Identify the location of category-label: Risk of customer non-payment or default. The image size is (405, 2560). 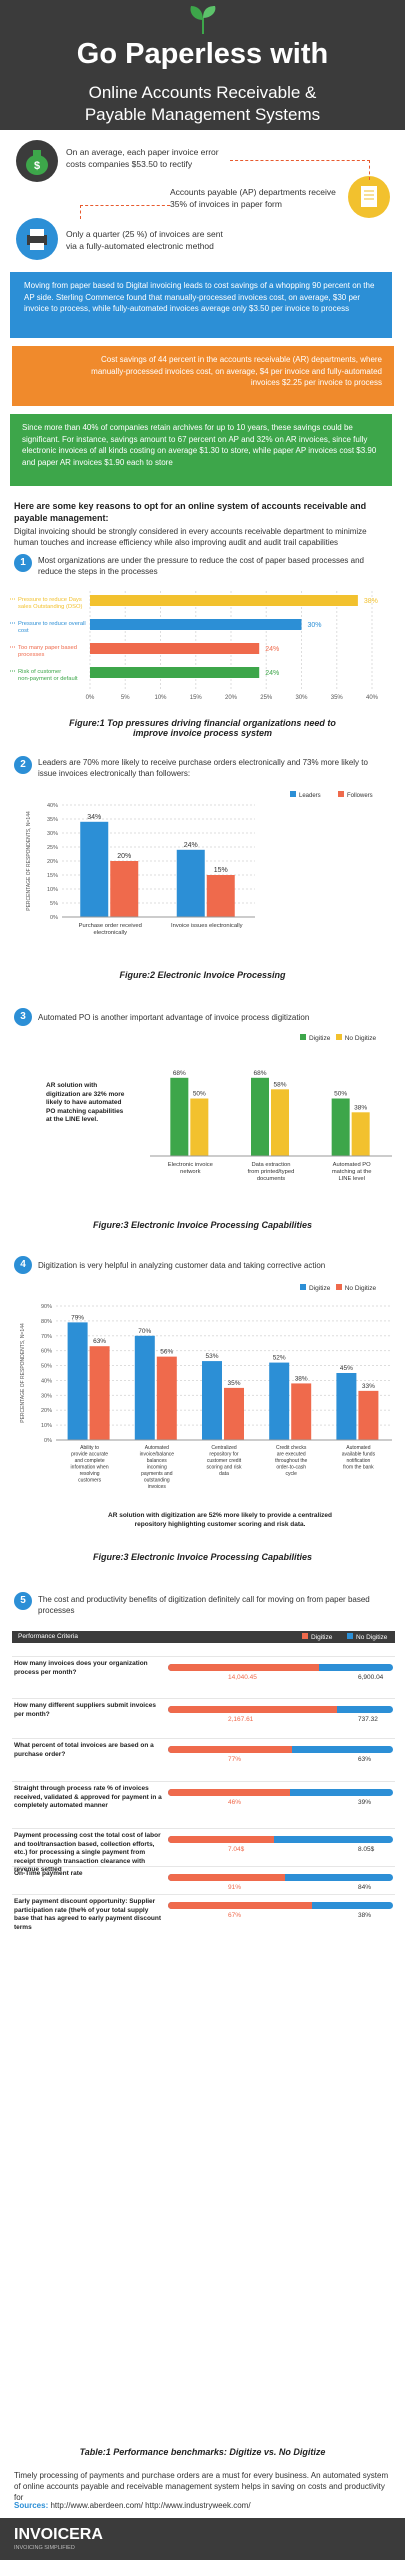
(48, 675).